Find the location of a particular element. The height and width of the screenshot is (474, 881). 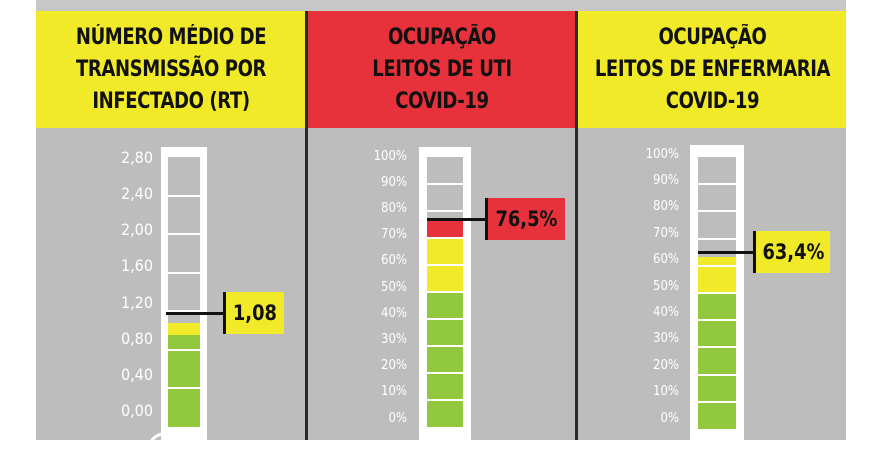

rt-marker-tick is located at coordinates (224, 313).